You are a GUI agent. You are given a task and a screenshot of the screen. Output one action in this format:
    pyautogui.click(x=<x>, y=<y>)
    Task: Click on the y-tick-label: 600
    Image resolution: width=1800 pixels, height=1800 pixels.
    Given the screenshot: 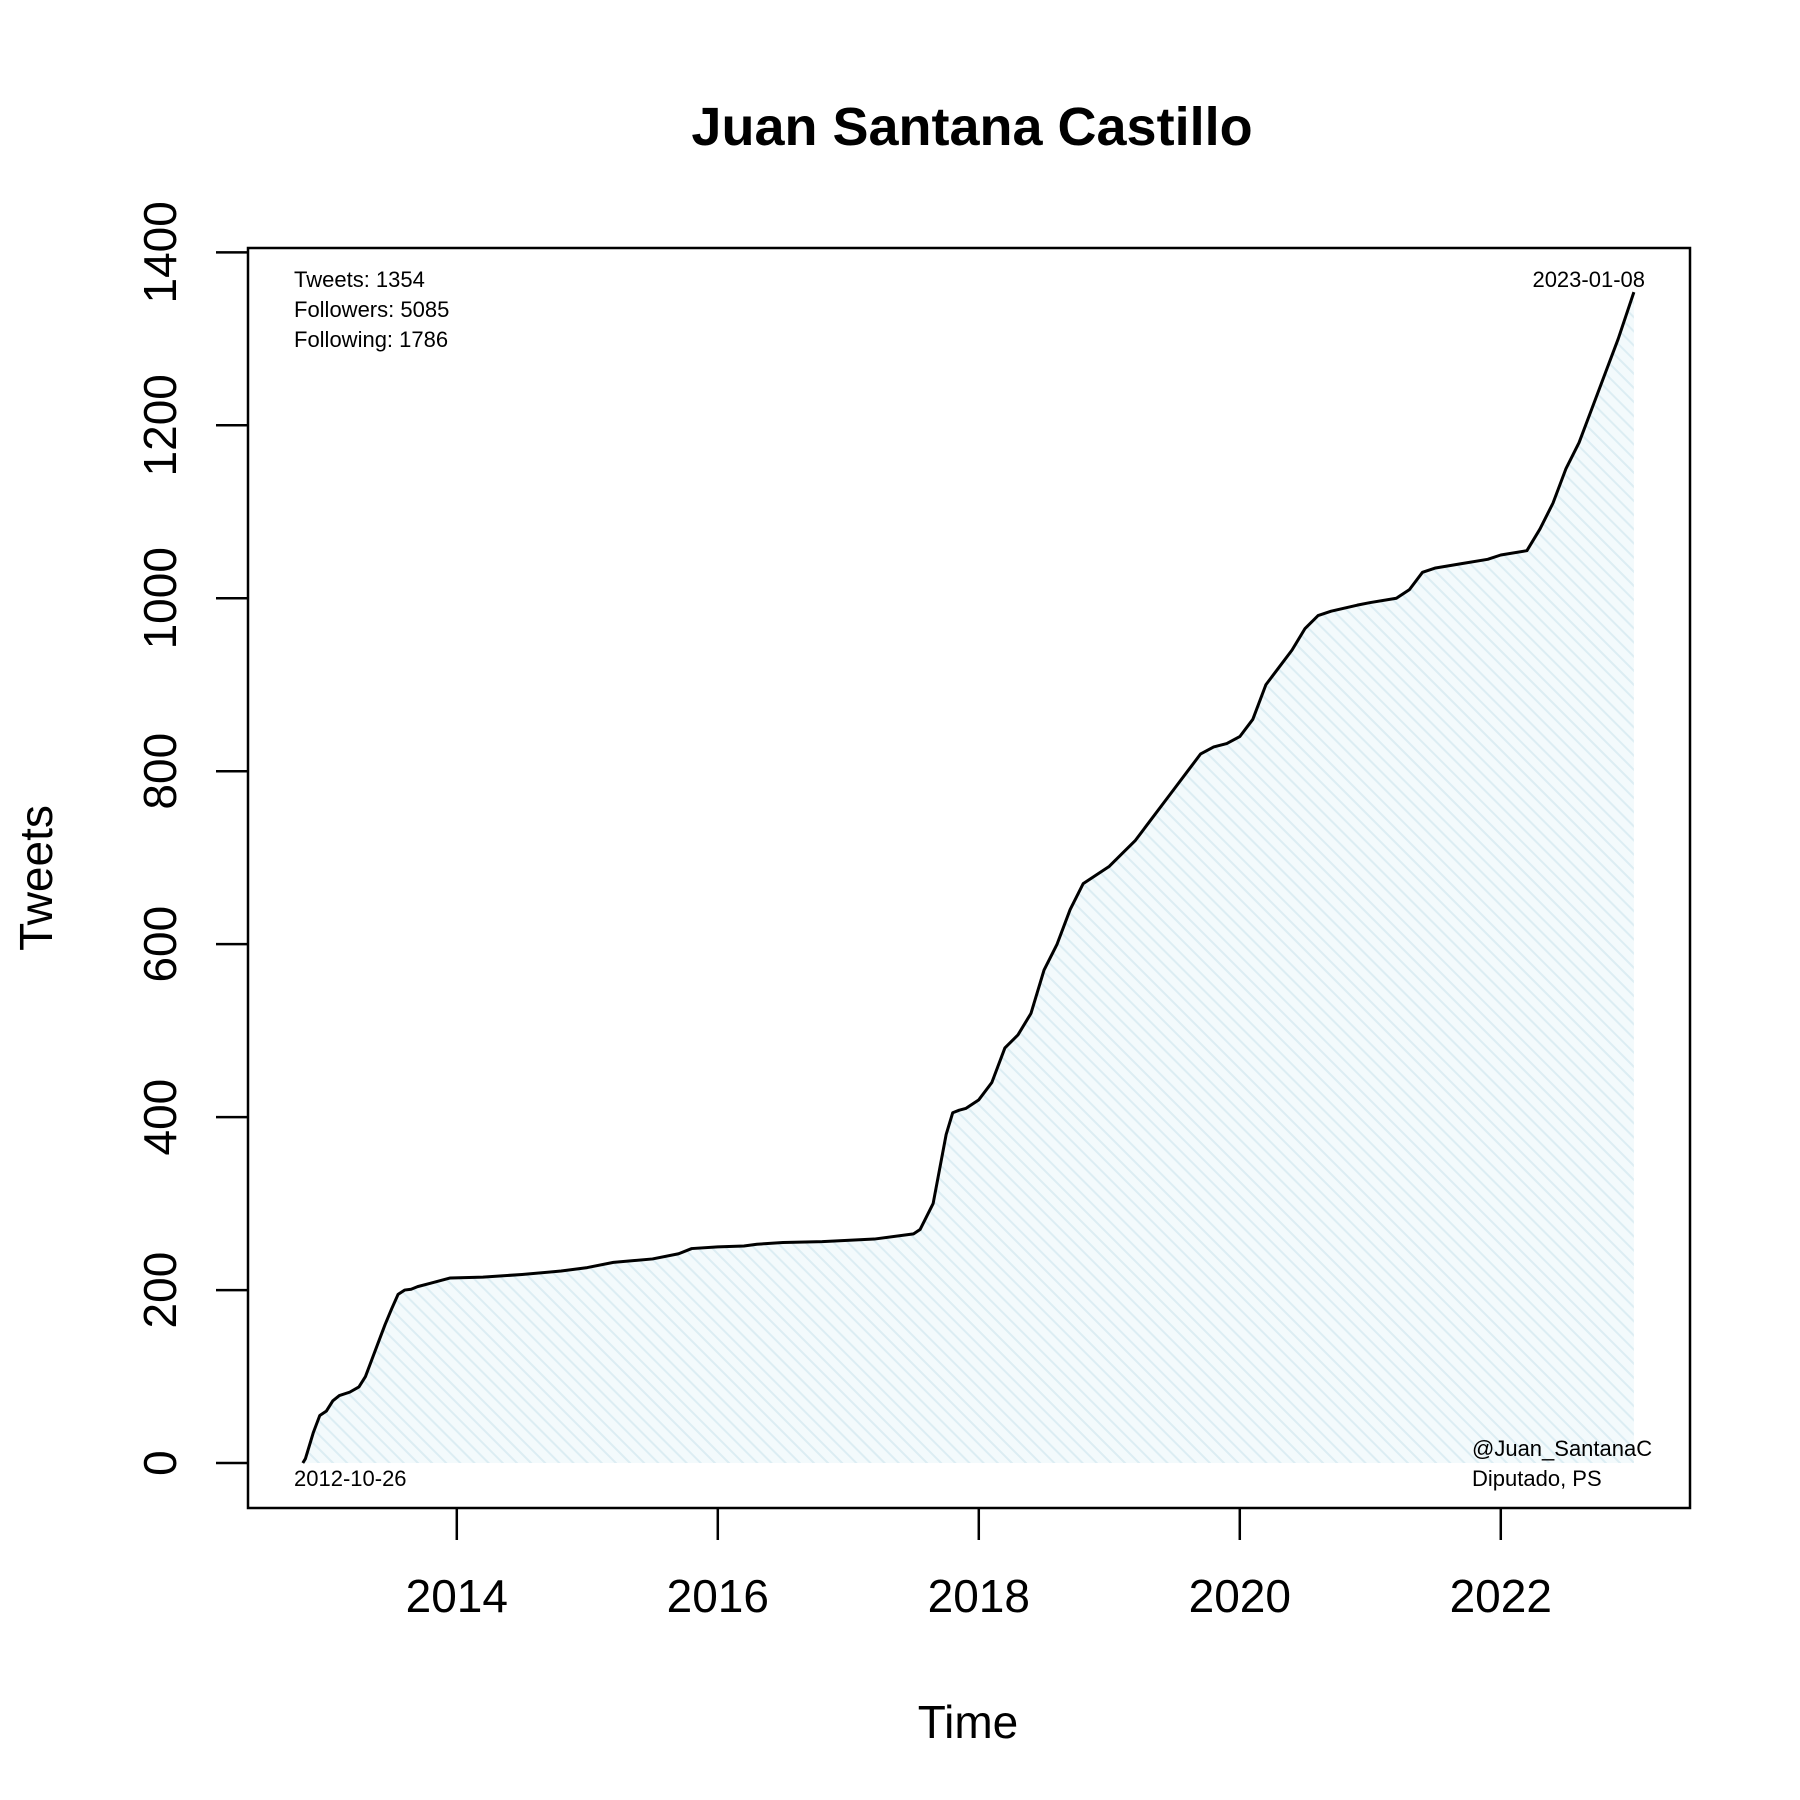 What is the action you would take?
    pyautogui.click(x=160, y=944)
    